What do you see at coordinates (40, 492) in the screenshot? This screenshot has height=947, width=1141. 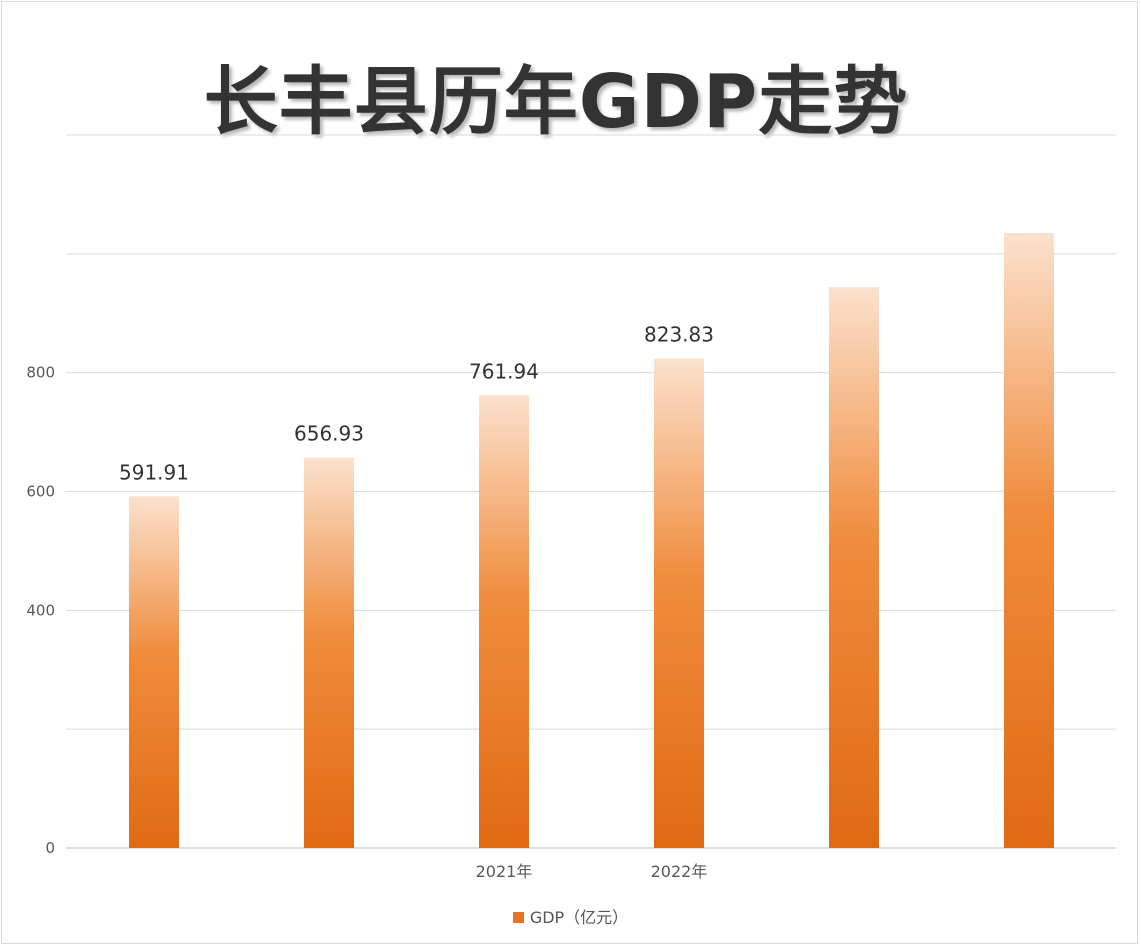 I see `y-tick-label: 600` at bounding box center [40, 492].